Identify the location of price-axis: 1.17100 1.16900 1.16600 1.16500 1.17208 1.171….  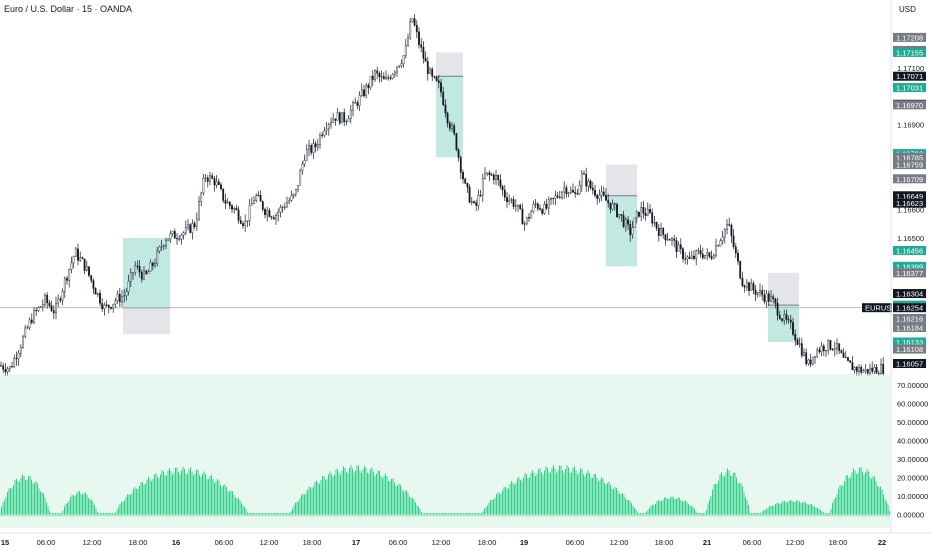
(894, 266).